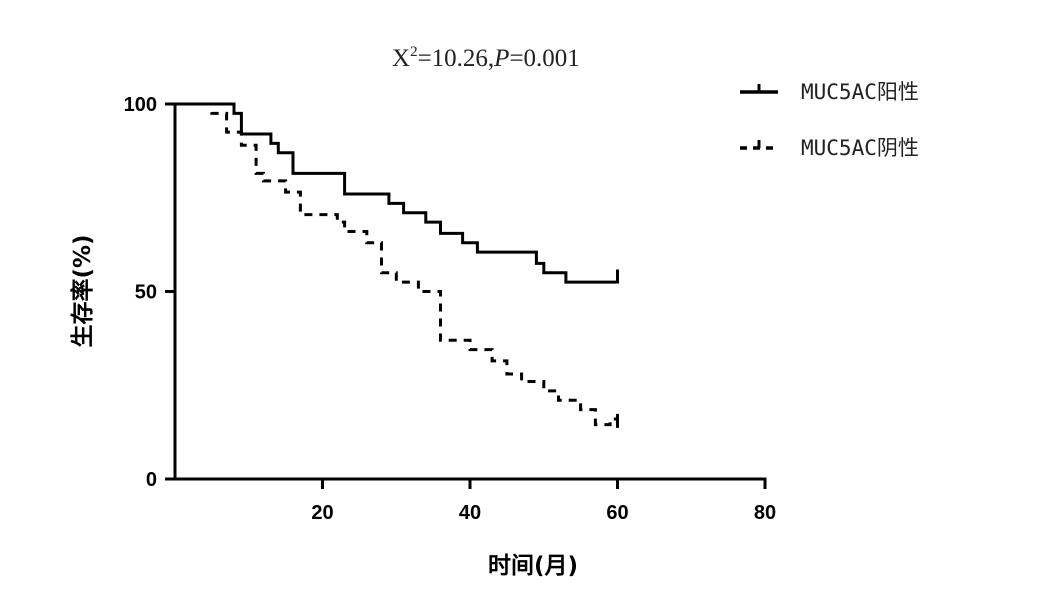 The height and width of the screenshot is (591, 1037). What do you see at coordinates (146, 293) in the screenshot?
I see `y-tick-label: 50` at bounding box center [146, 293].